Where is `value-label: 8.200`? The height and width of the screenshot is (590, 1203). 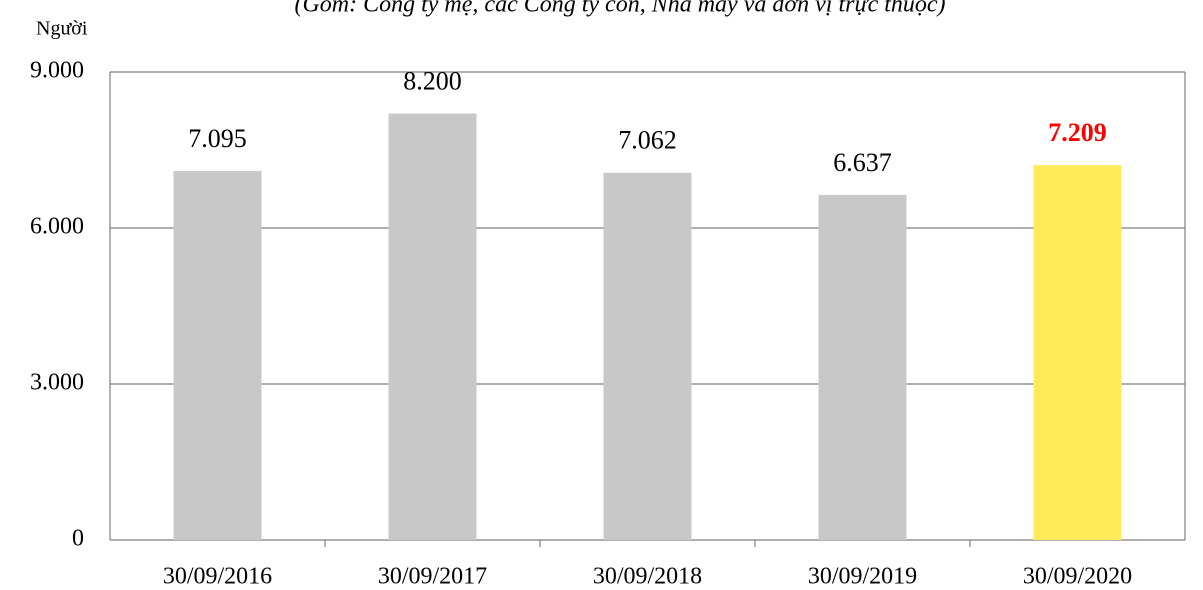
value-label: 8.200 is located at coordinates (432, 81).